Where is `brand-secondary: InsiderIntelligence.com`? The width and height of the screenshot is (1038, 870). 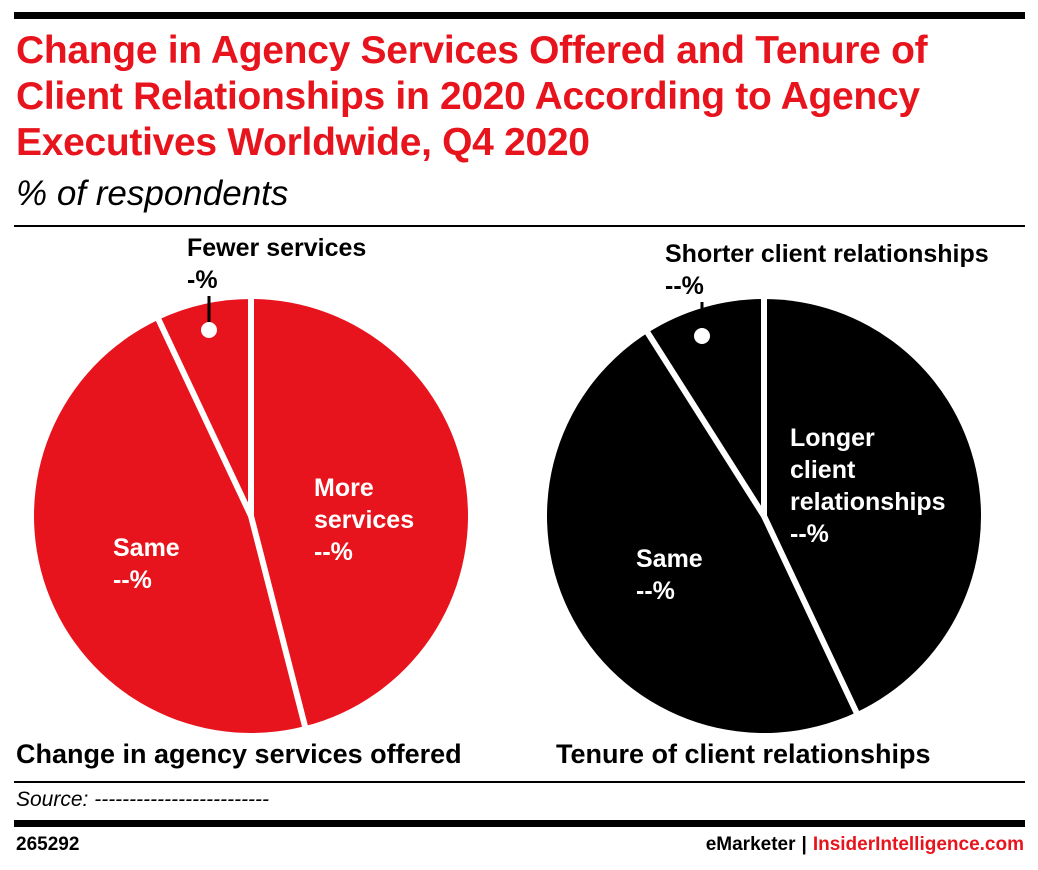
brand-secondary: InsiderIntelligence.com is located at coordinates (918, 844).